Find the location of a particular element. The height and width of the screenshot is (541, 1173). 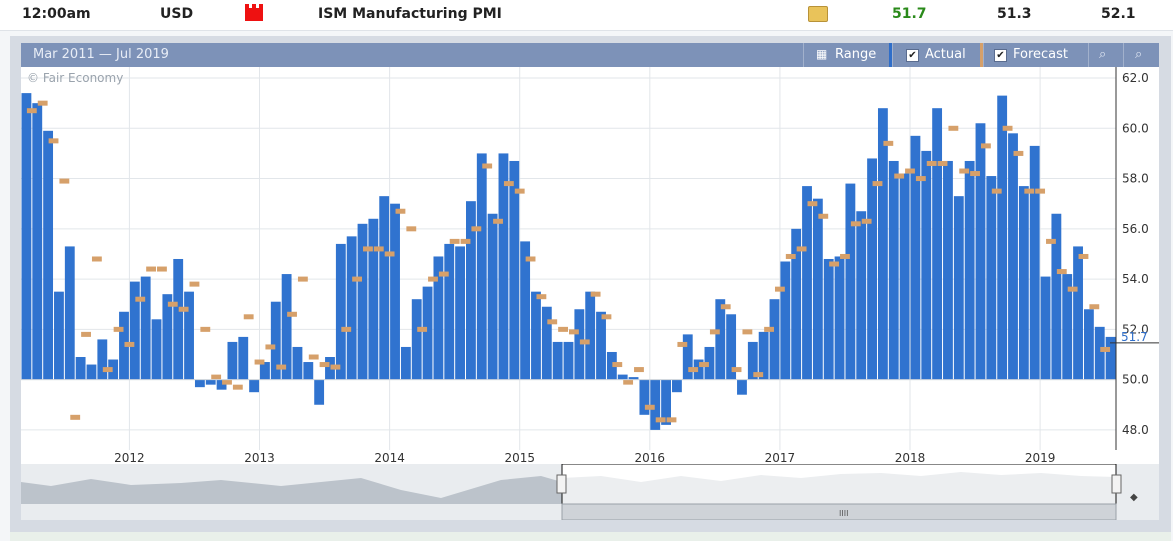

event-title: ISM Manufacturing PMI is located at coordinates (410, 14).